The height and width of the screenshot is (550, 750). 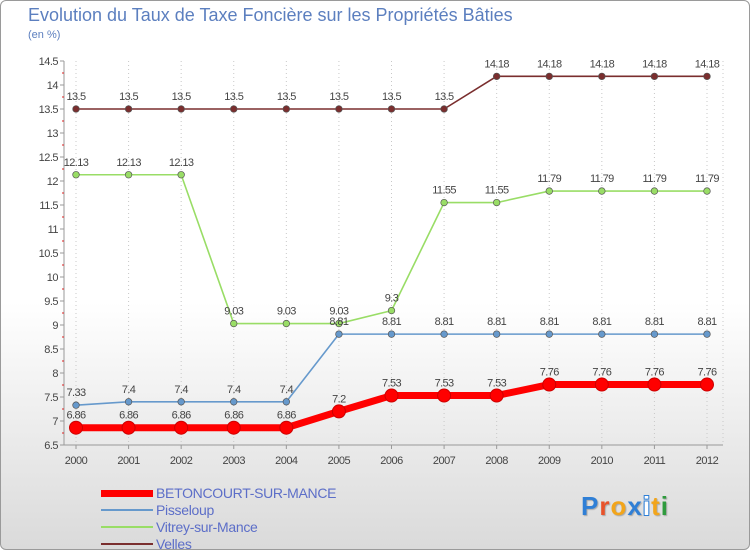 What do you see at coordinates (174, 543) in the screenshot?
I see `legend-label: Velles` at bounding box center [174, 543].